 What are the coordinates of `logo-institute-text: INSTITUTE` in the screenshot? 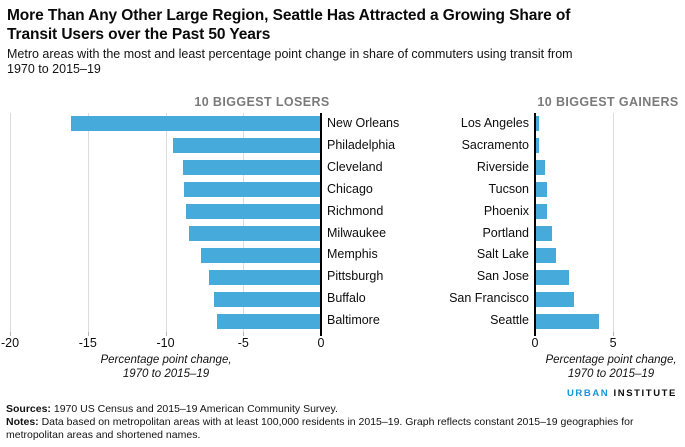 It's located at (645, 393).